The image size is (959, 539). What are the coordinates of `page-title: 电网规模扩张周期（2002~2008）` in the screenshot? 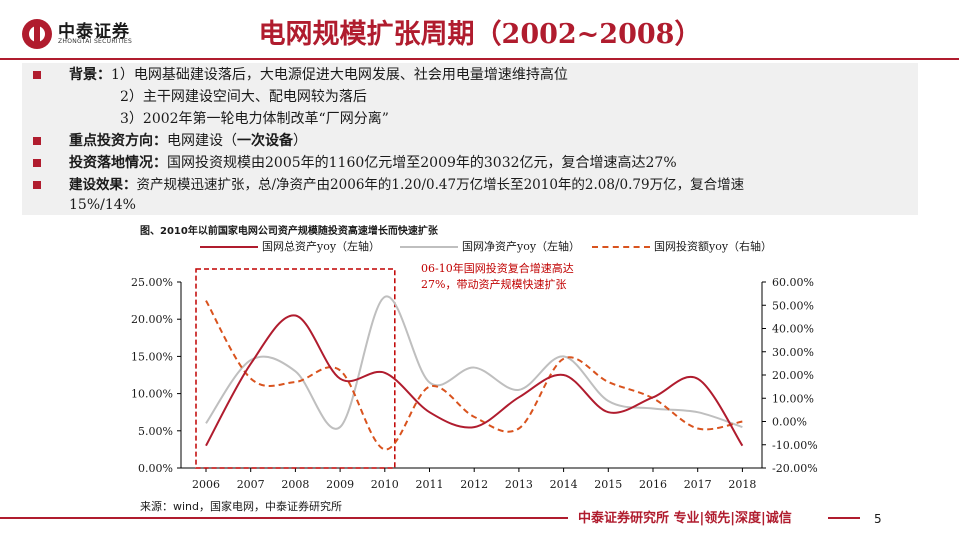 It's located at (480, 34).